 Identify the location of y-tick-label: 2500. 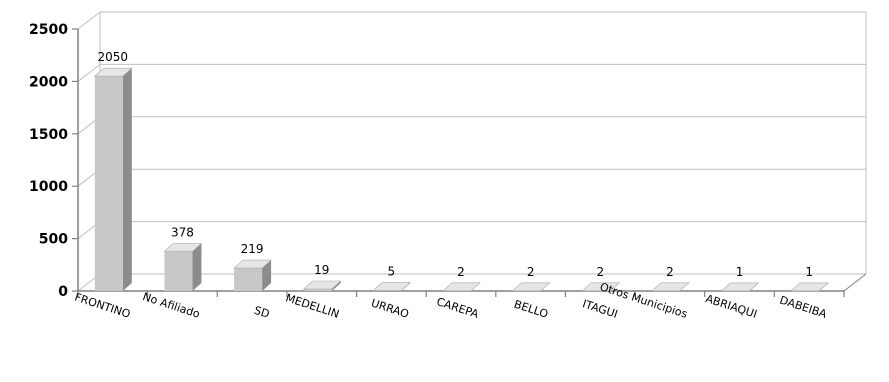
(48, 30).